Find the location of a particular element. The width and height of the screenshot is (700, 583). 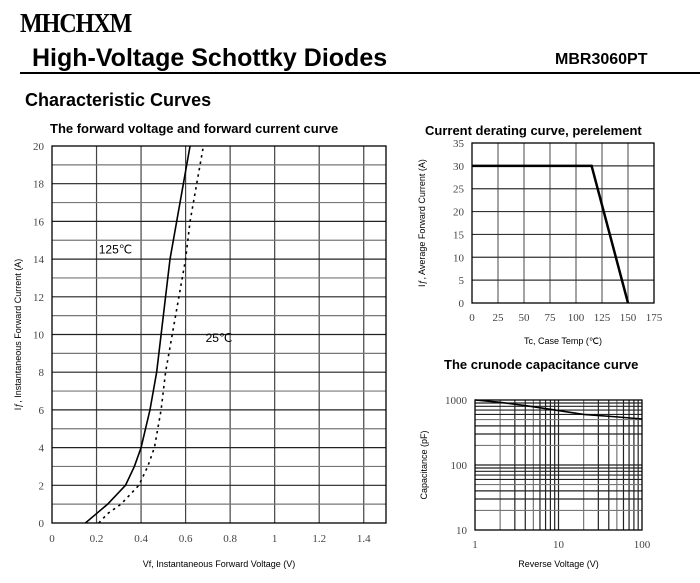

y-tick-label: 1000 is located at coordinates (456, 401).